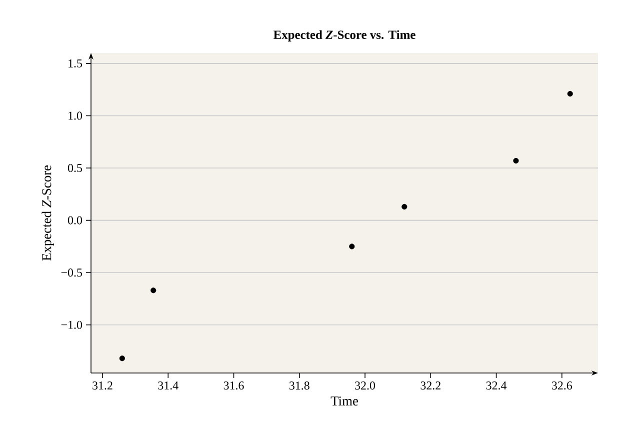  I want to click on y-axis-title: Expected Z-Score, so click(48, 213).